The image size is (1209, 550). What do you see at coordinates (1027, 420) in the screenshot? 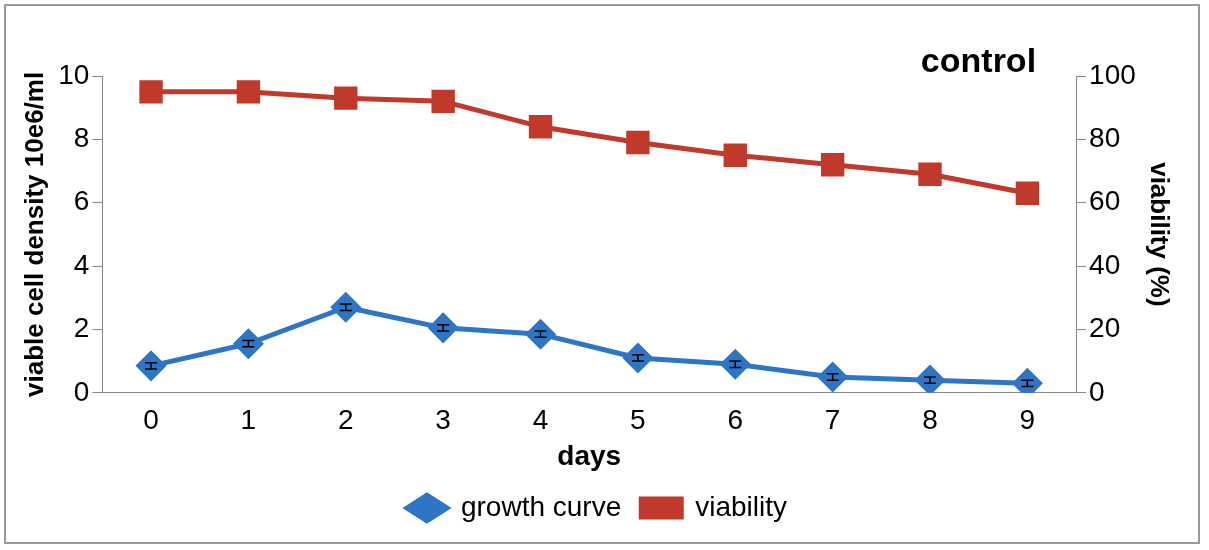
I see `x-tick-label: 9` at bounding box center [1027, 420].